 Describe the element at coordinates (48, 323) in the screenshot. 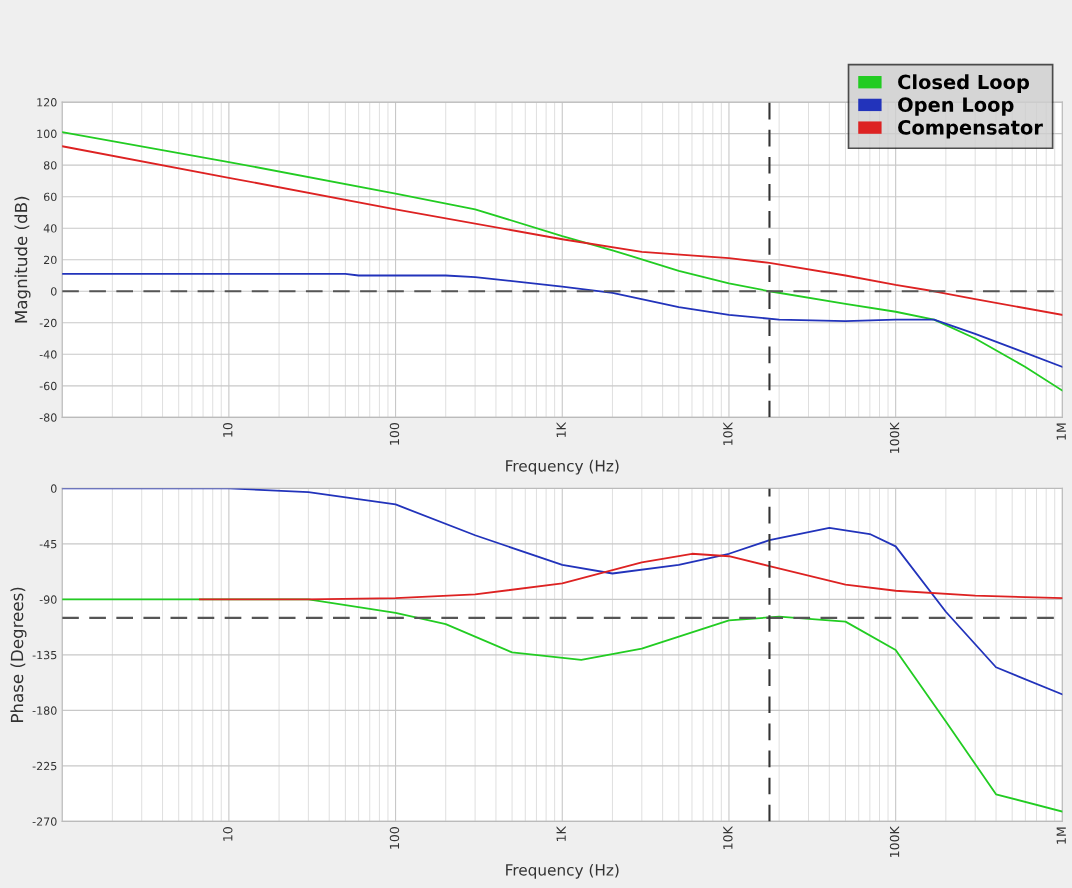

I see `y-tick-label: -20` at that location.